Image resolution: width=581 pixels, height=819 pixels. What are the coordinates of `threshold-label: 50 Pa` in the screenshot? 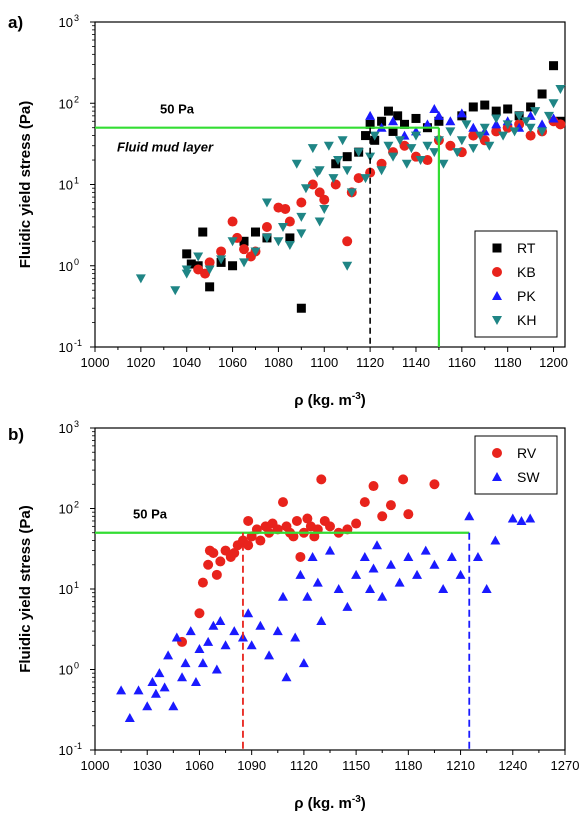 It's located at (150, 514).